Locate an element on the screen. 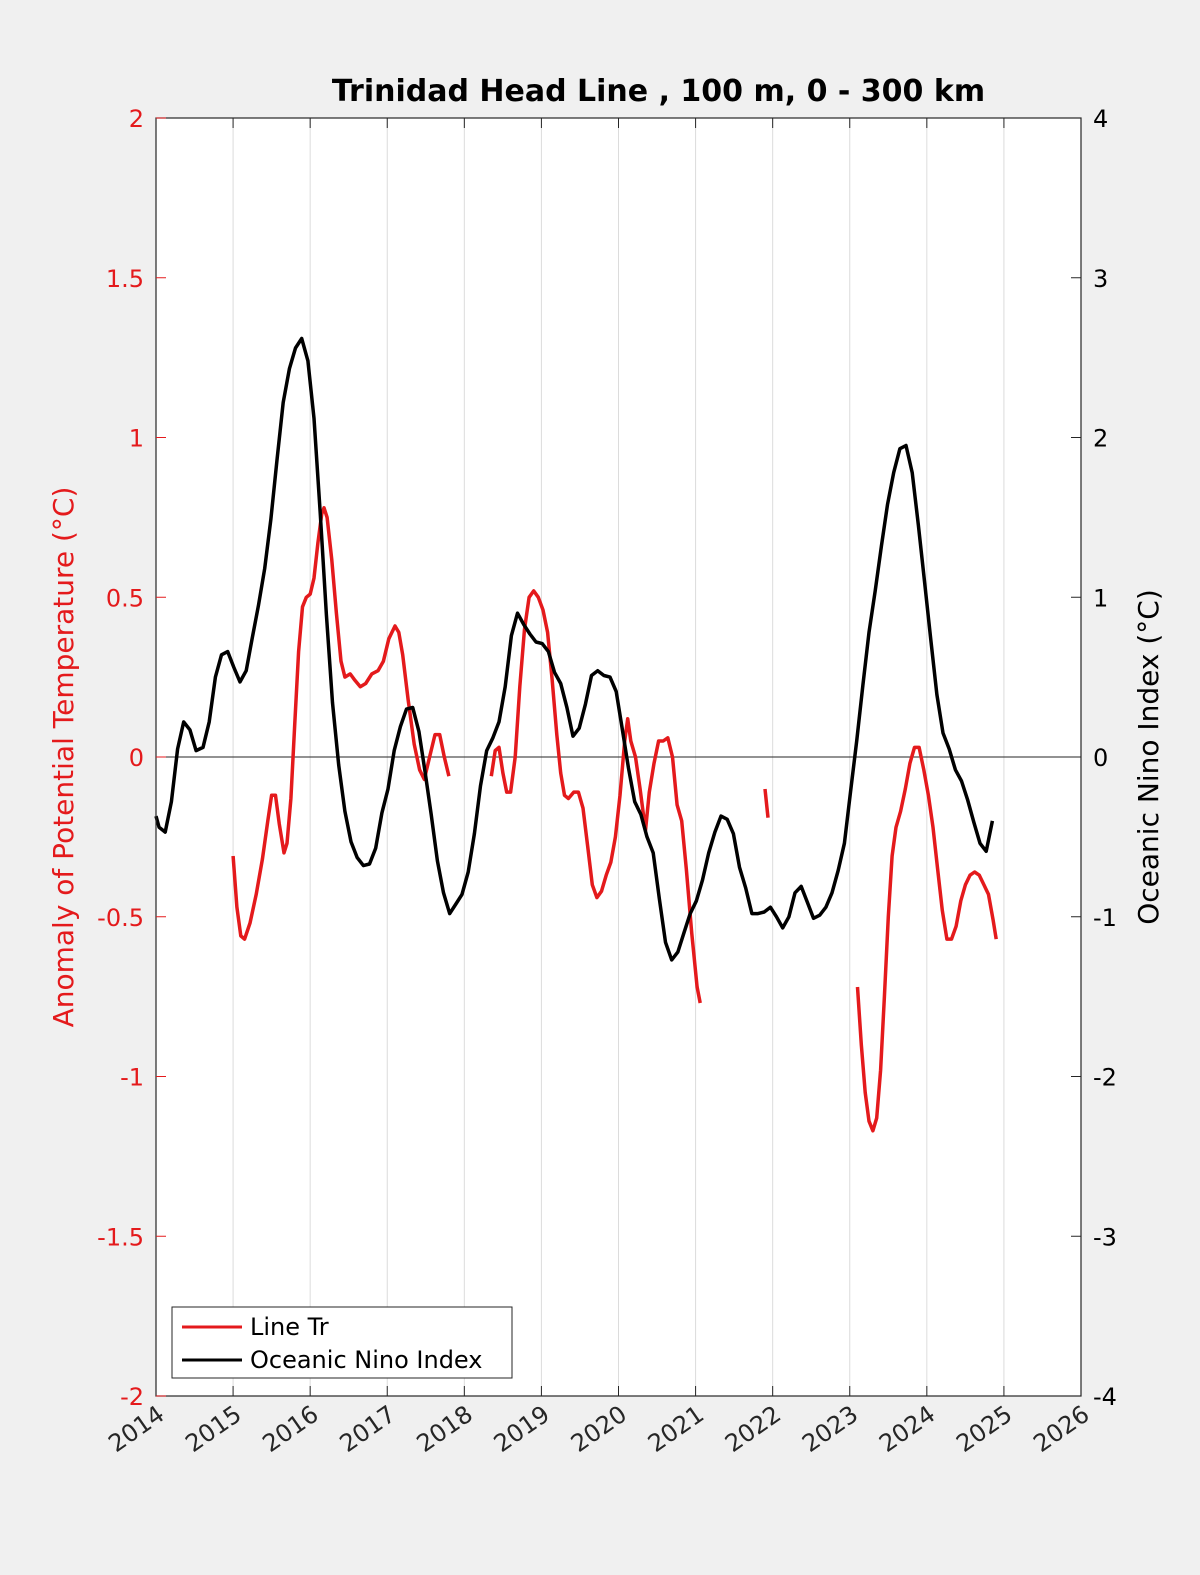 The height and width of the screenshot is (1575, 1200). y-axis-label-right: Oceanic Nino Index (°C) is located at coordinates (1148, 757).